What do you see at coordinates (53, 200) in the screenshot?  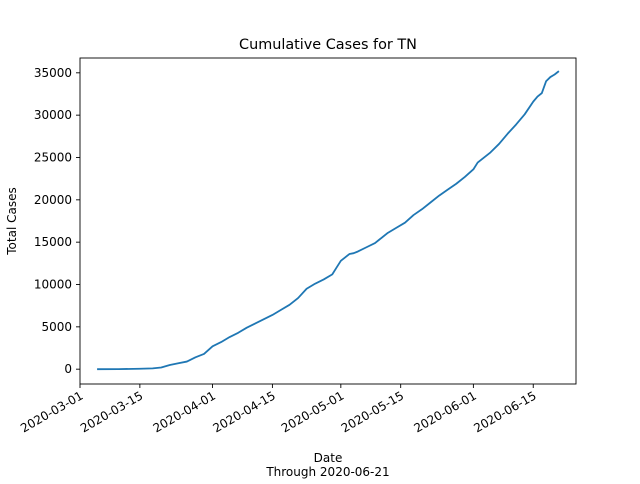 I see `y-tick-label: 20000` at bounding box center [53, 200].